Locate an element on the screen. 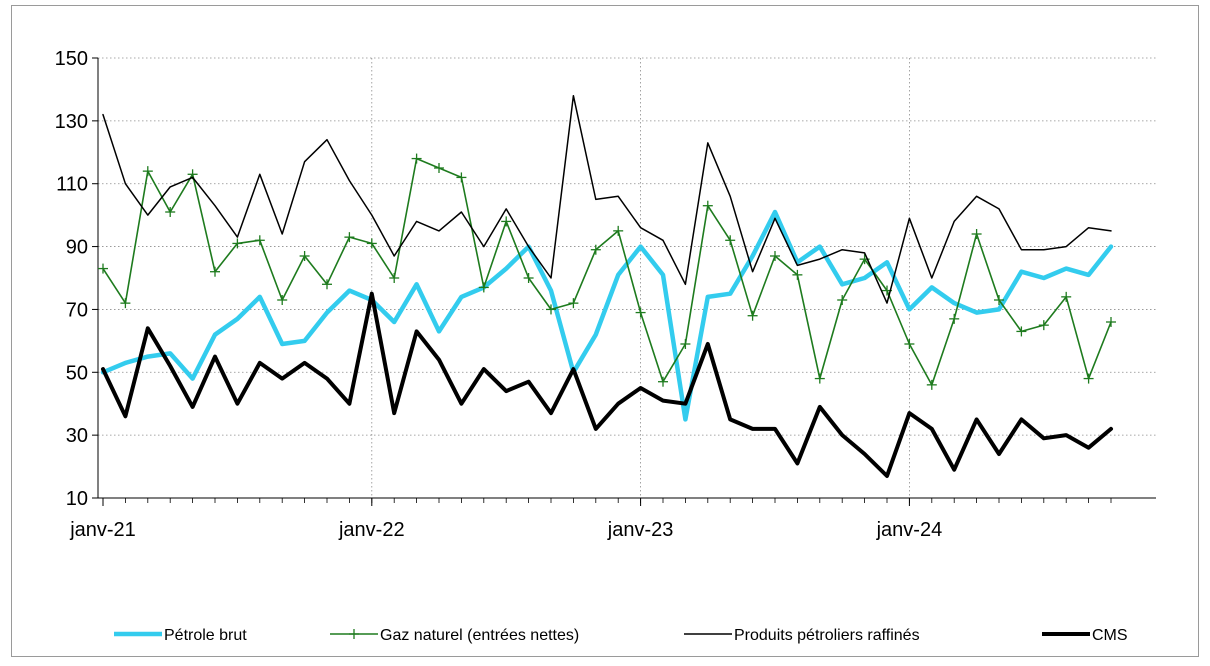  x-tick-label: janv-24 is located at coordinates (909, 530).